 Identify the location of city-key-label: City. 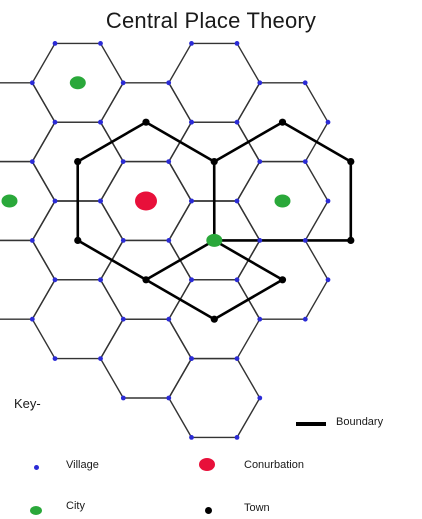
(75, 506).